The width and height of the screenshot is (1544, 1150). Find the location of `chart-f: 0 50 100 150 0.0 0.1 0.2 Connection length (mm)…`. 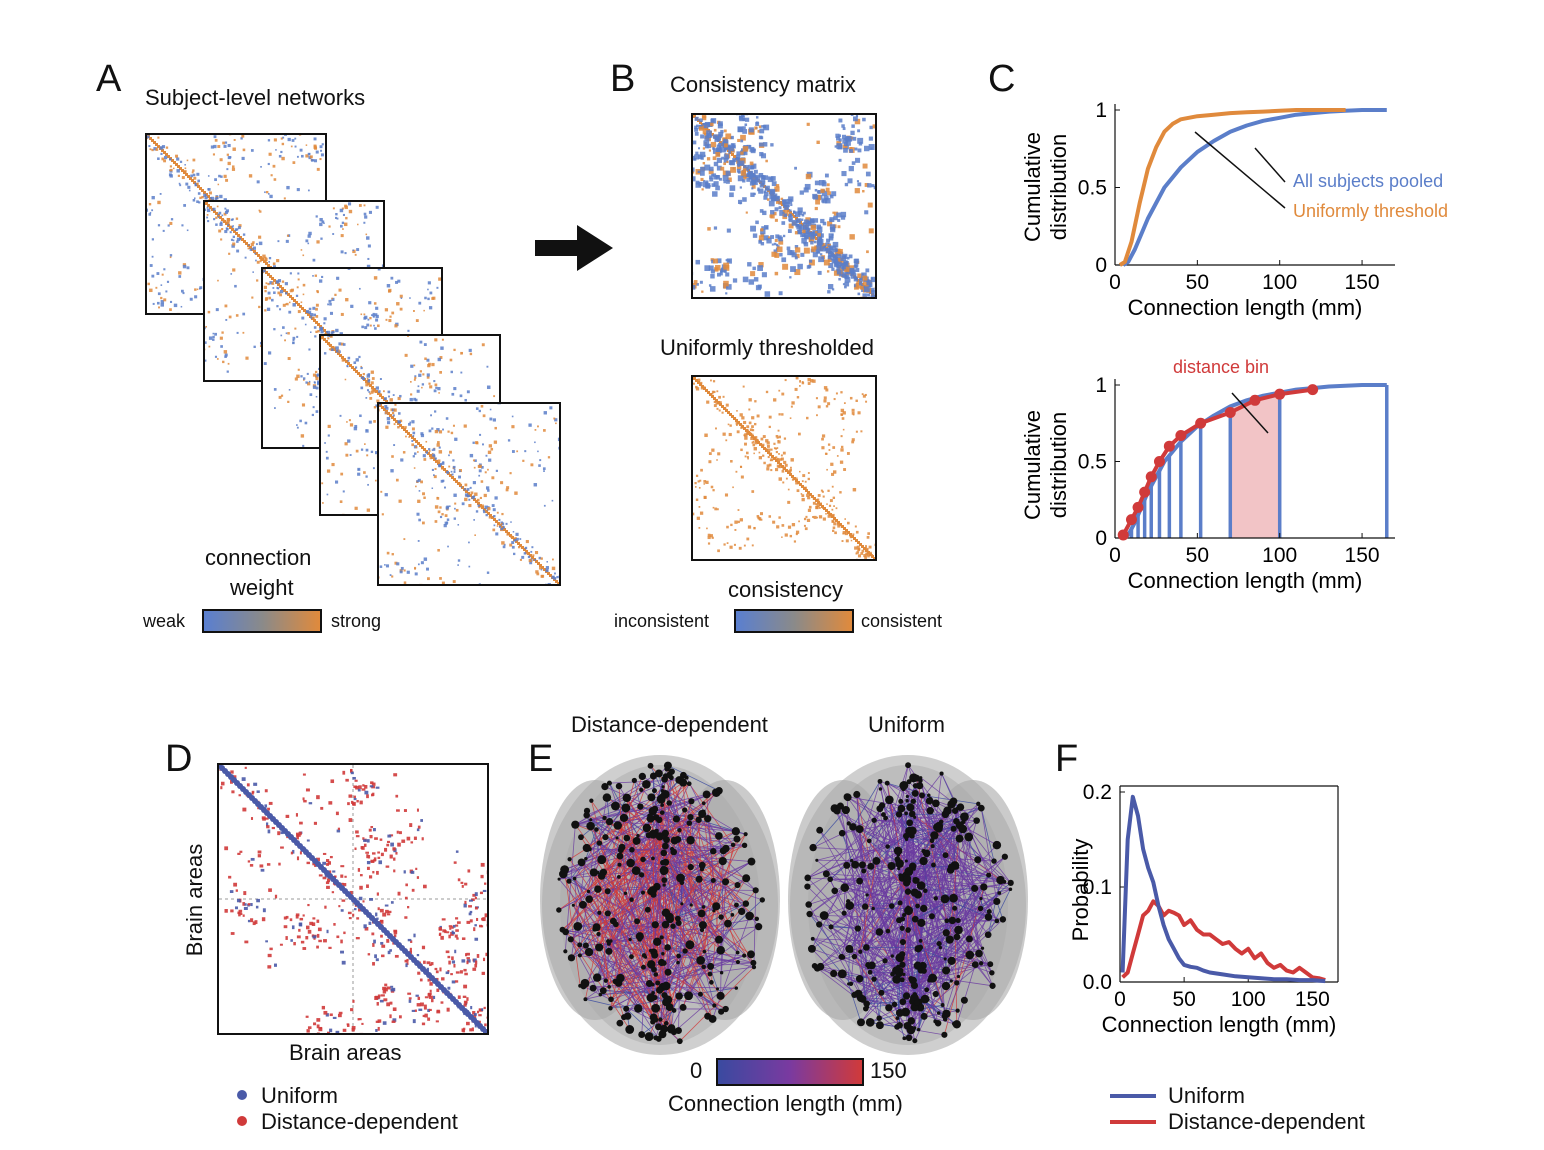

chart-f: 0 50 100 150 0.0 0.1 0.2 Connection length (mm)… is located at coordinates (1203, 909).